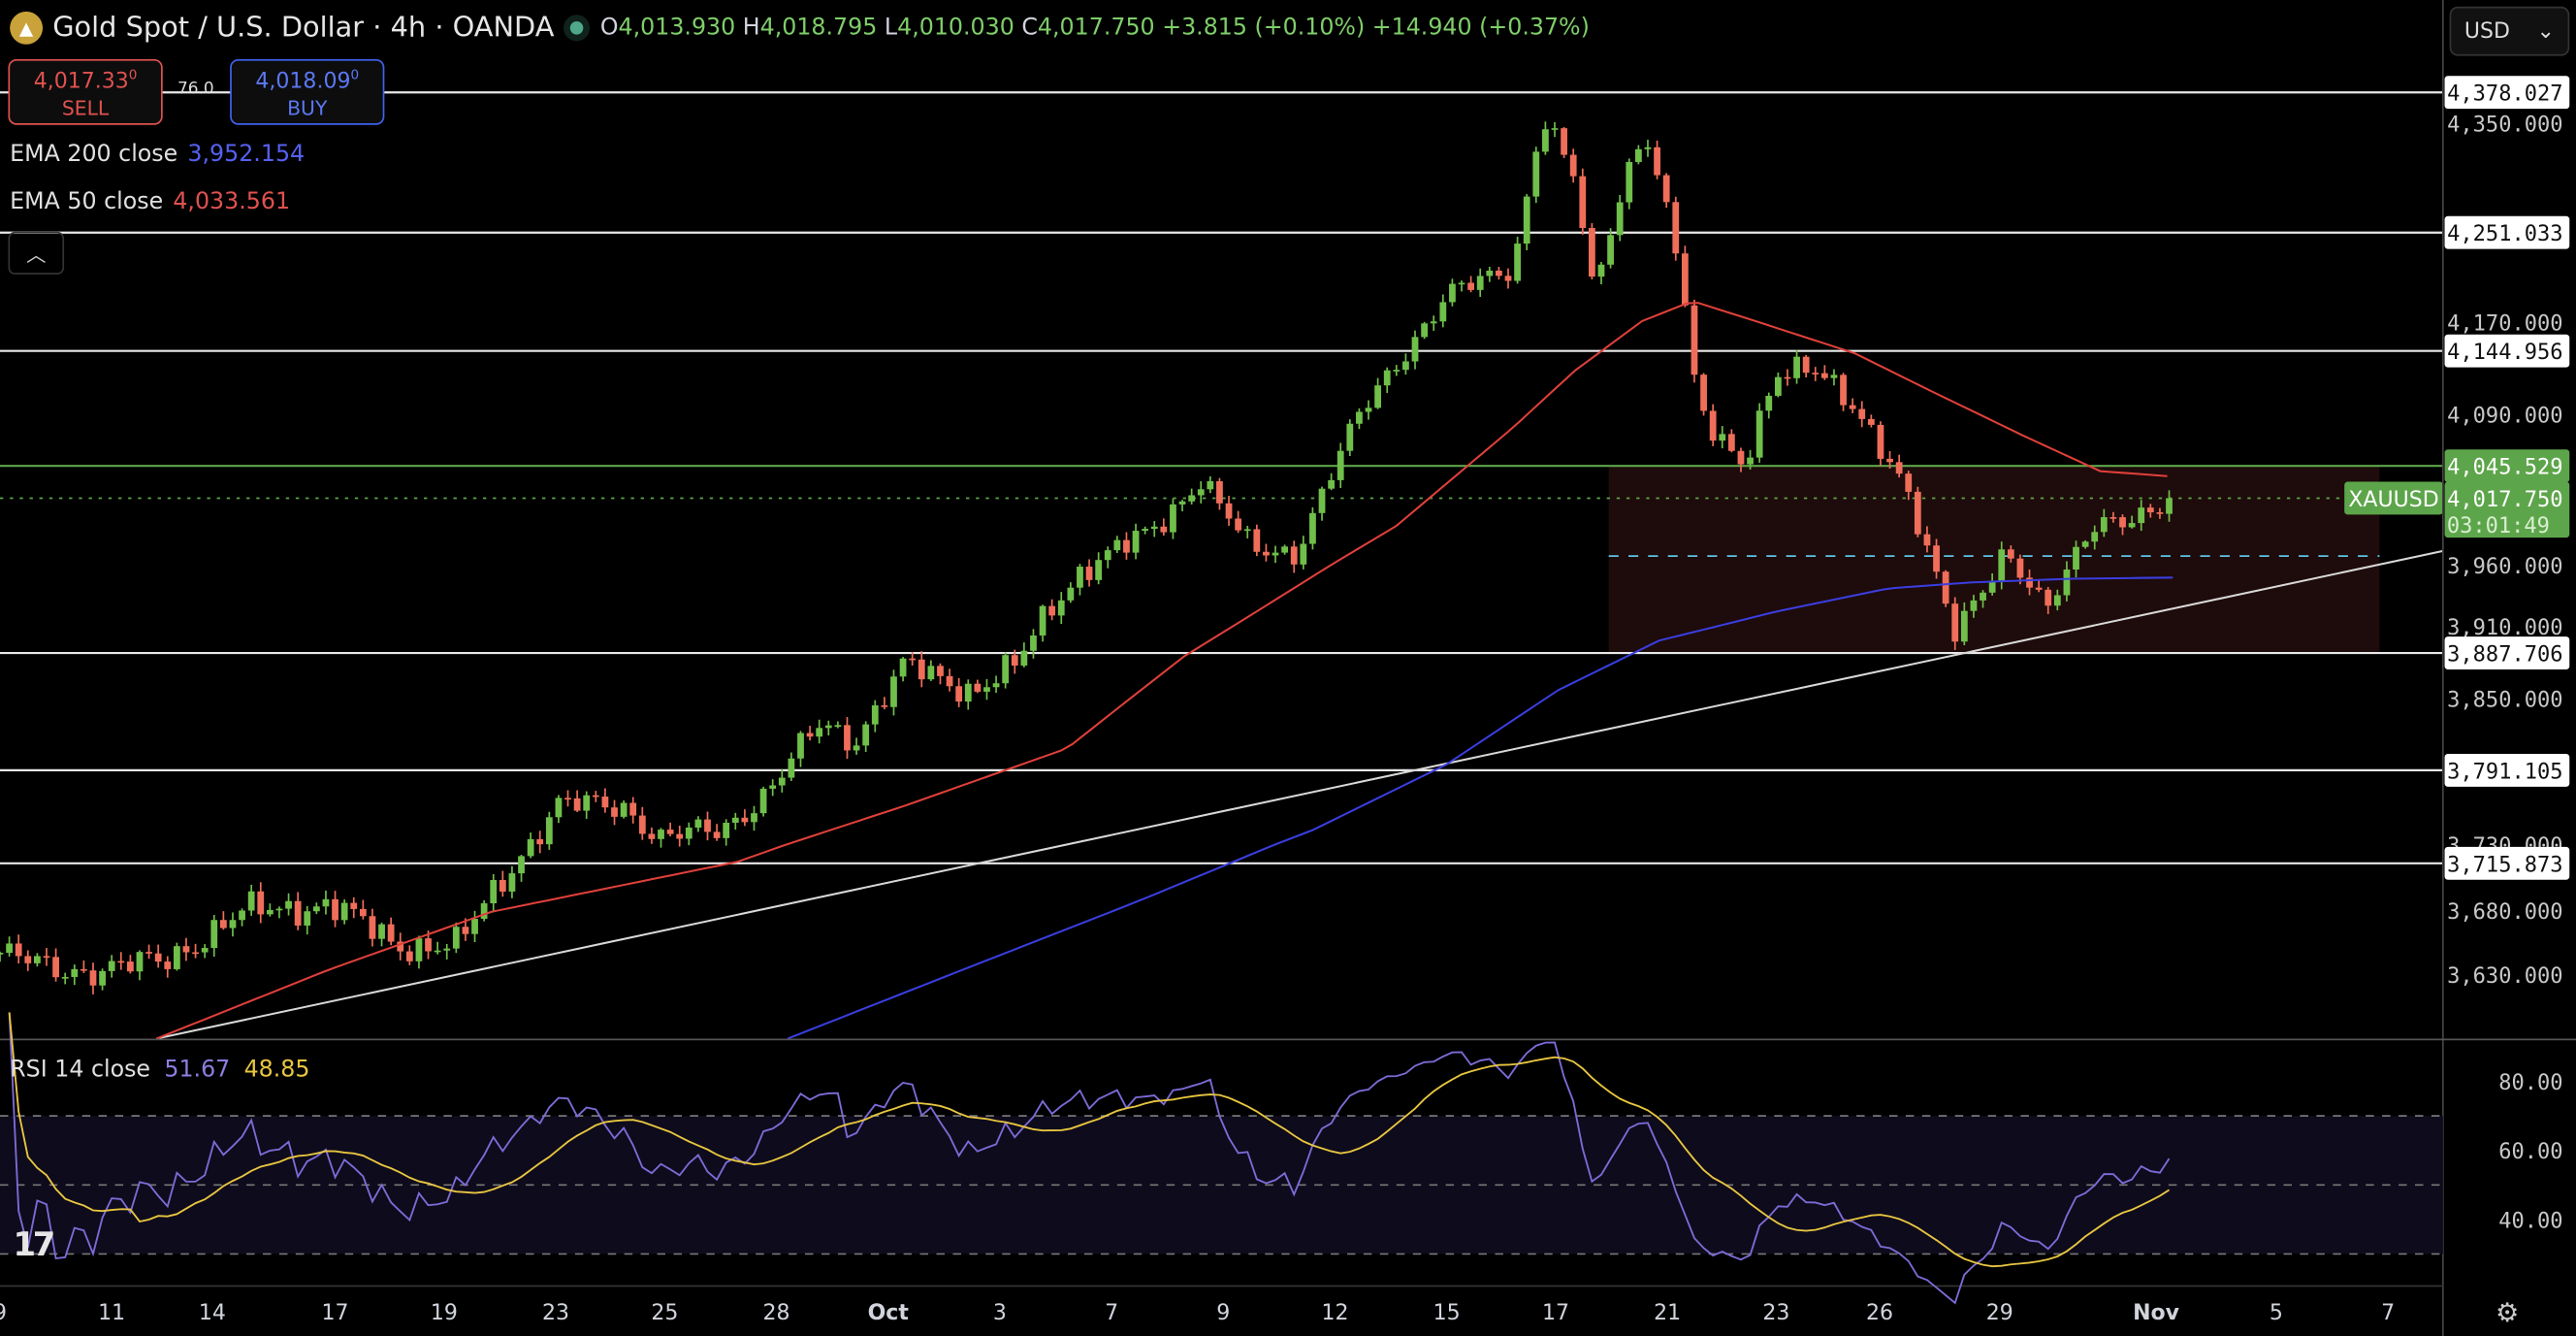 The image size is (2576, 1336). I want to click on ema200-legend: EMA 200 close 3,952.154, so click(158, 154).